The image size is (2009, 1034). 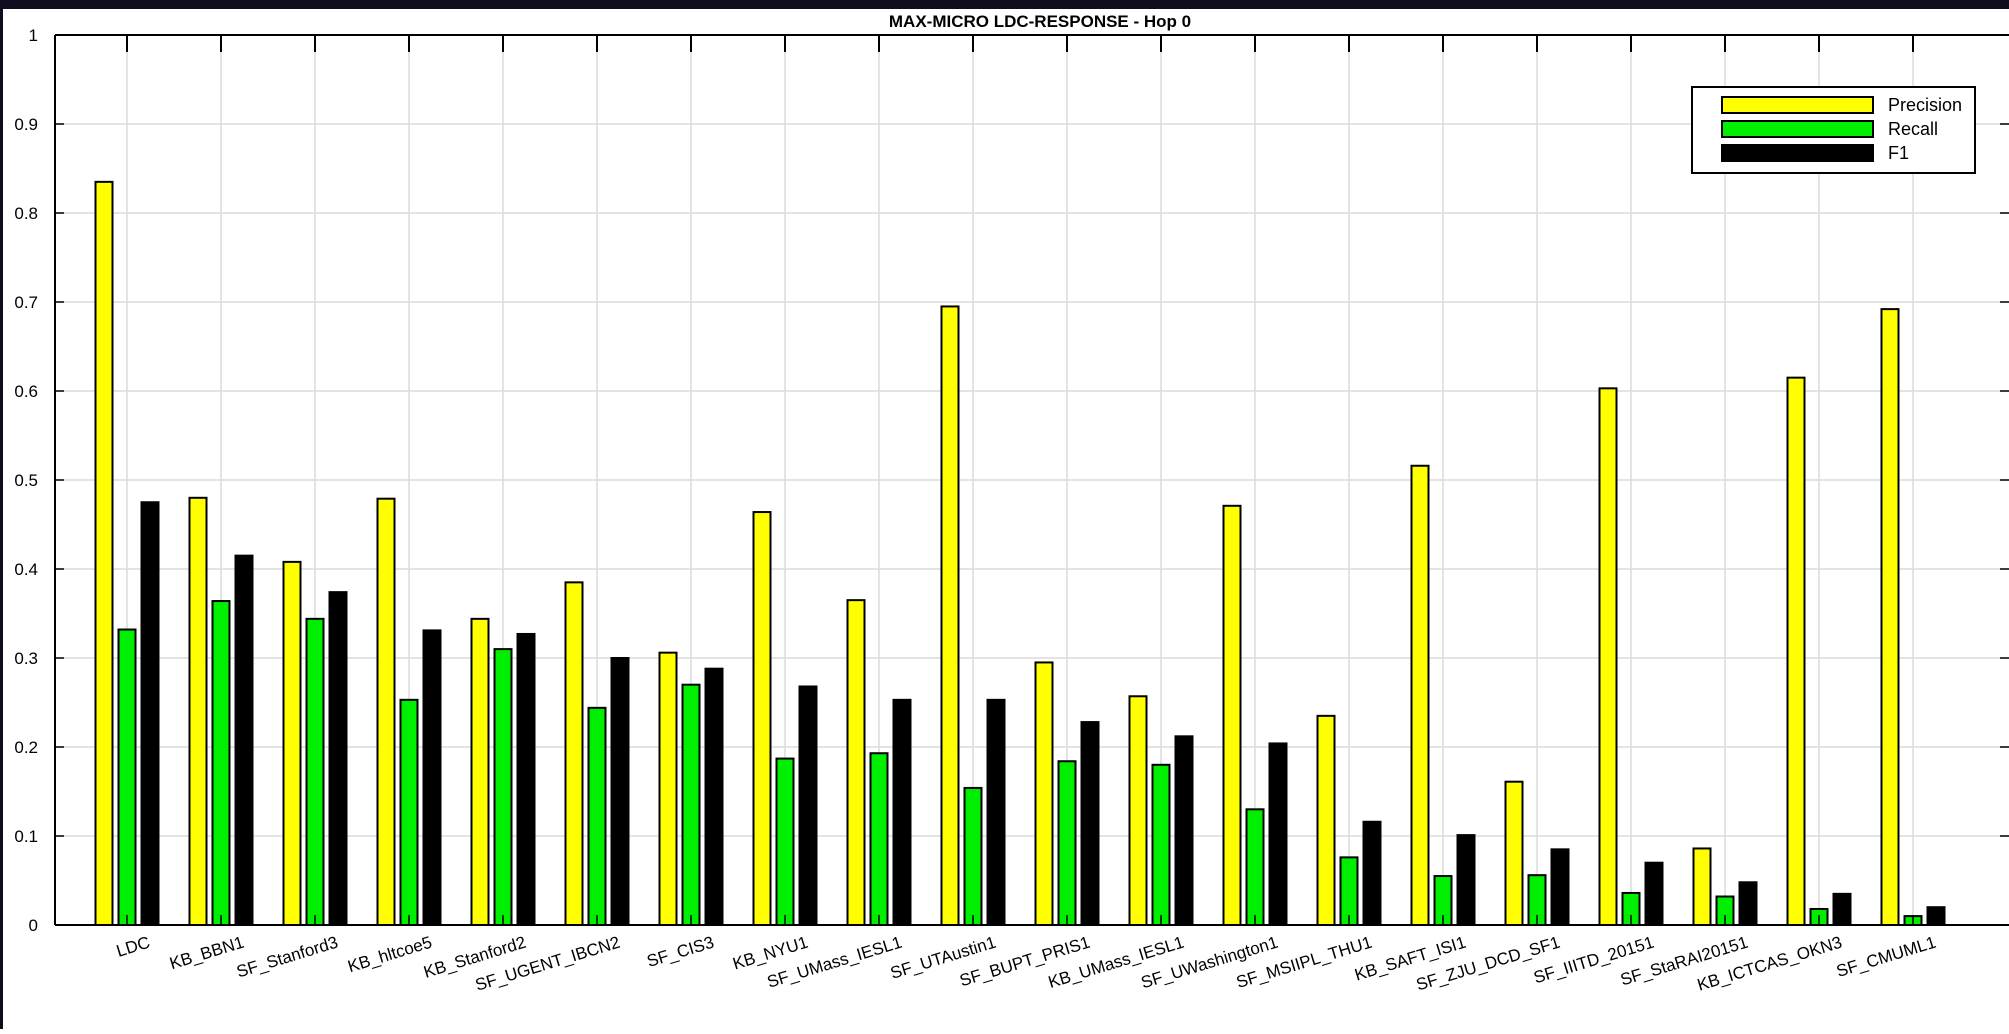 I want to click on legend: Precision Recall F1, so click(x=1833, y=130).